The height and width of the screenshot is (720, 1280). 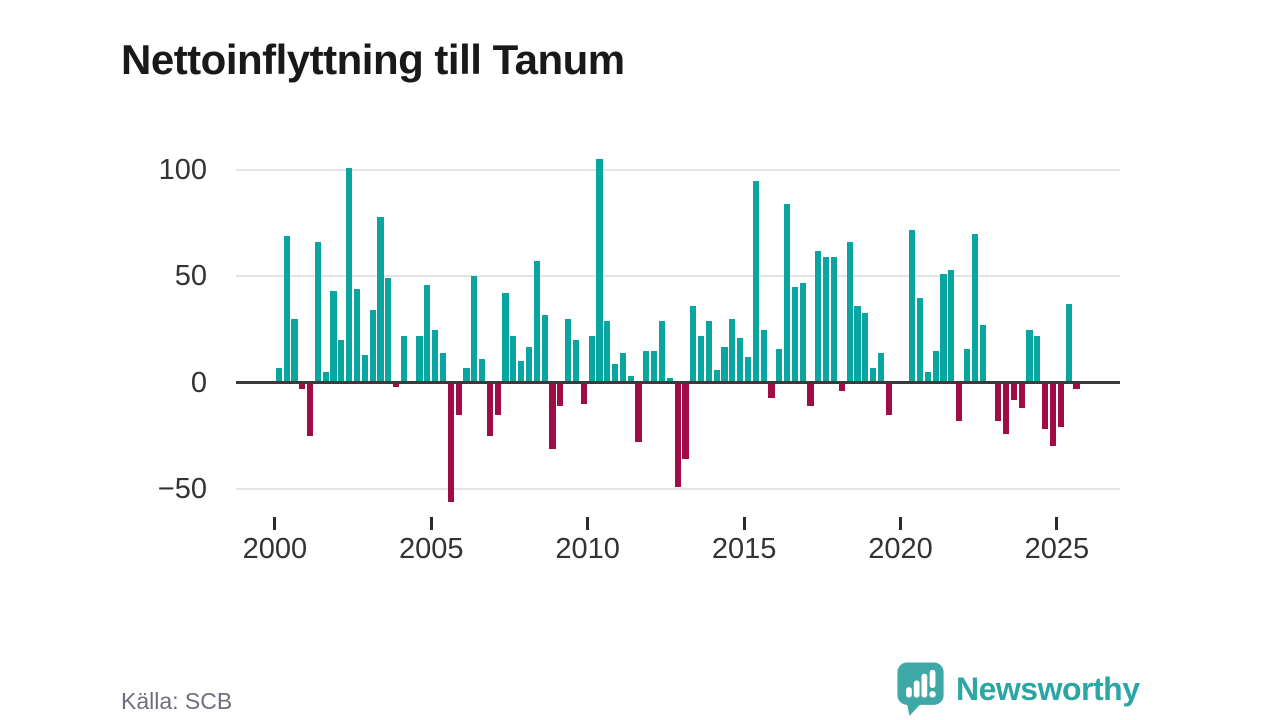 What do you see at coordinates (177, 701) in the screenshot?
I see `source-note: Källa: SCB` at bounding box center [177, 701].